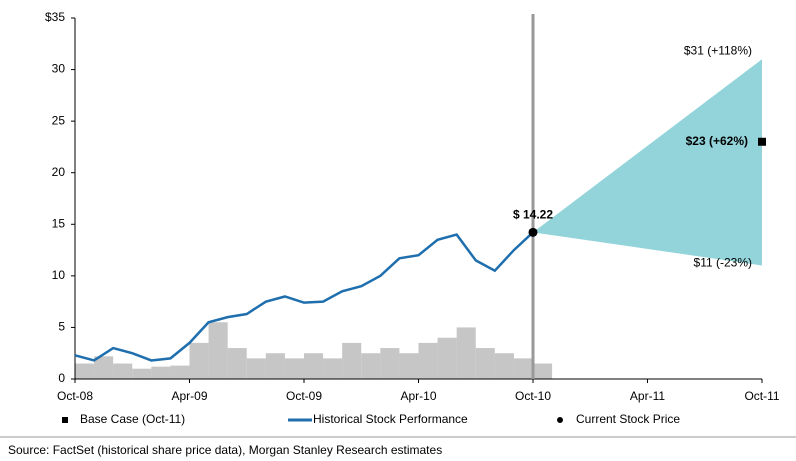 Image resolution: width=796 pixels, height=461 pixels. I want to click on y-tick-label: 15, so click(59, 223).